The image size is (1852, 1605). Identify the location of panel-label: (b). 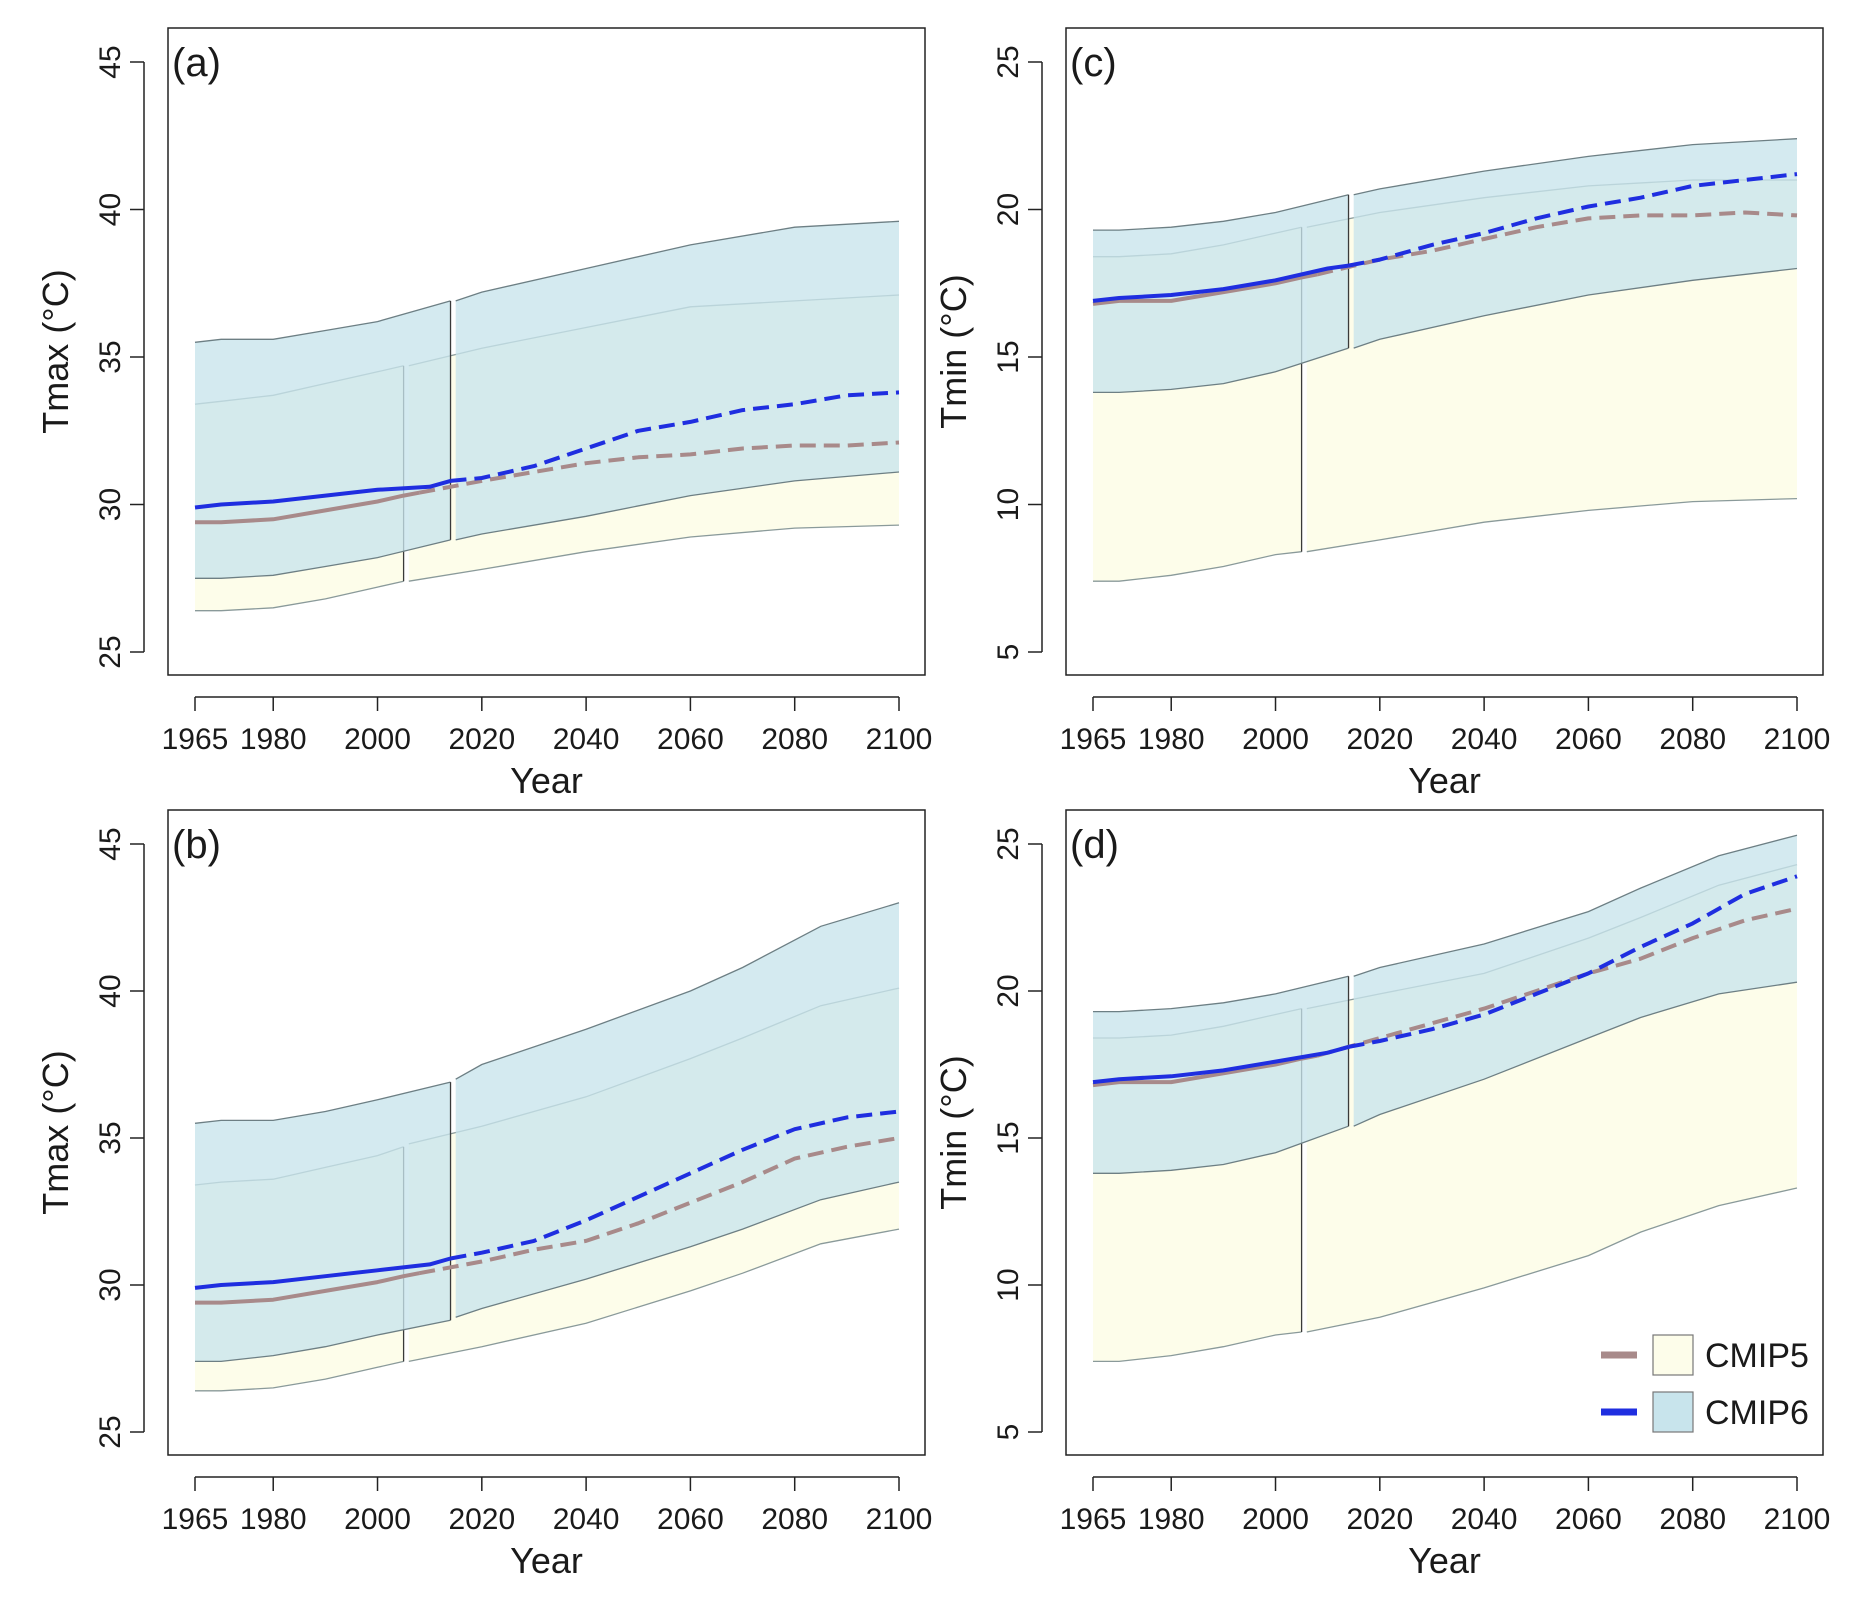
(196, 845).